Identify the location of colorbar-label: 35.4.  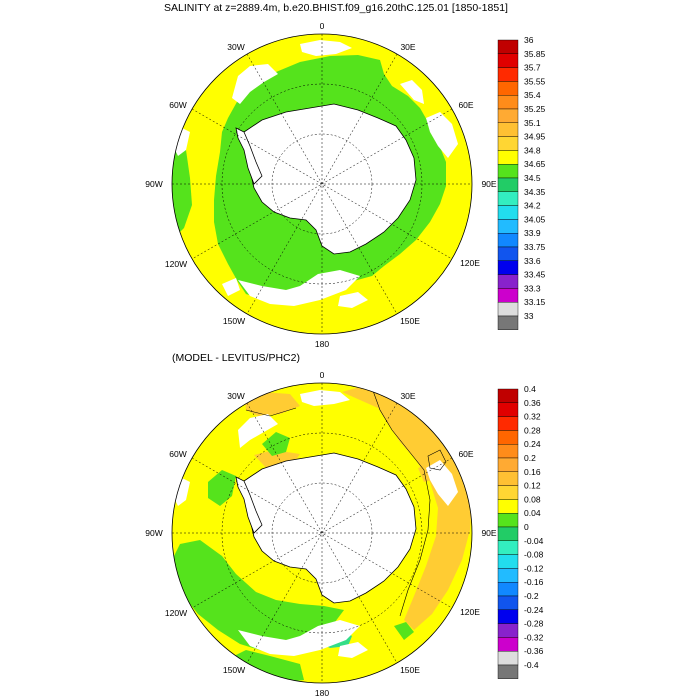
(532, 95).